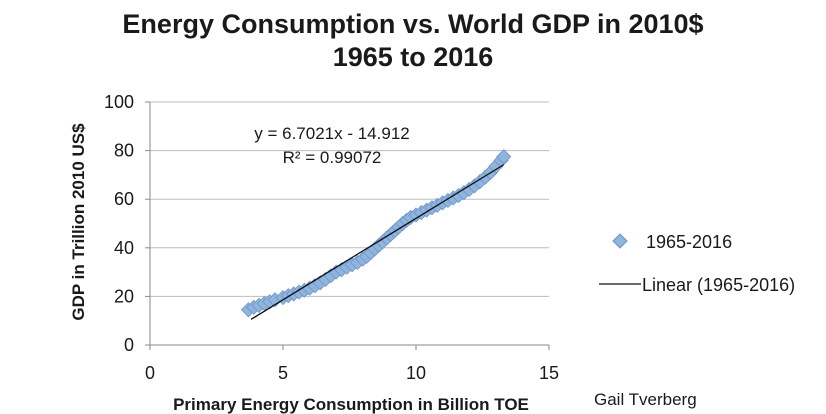 This screenshot has width=826, height=414. I want to click on legend: 1965-2016 Linear (1965-2016), so click(697, 263).